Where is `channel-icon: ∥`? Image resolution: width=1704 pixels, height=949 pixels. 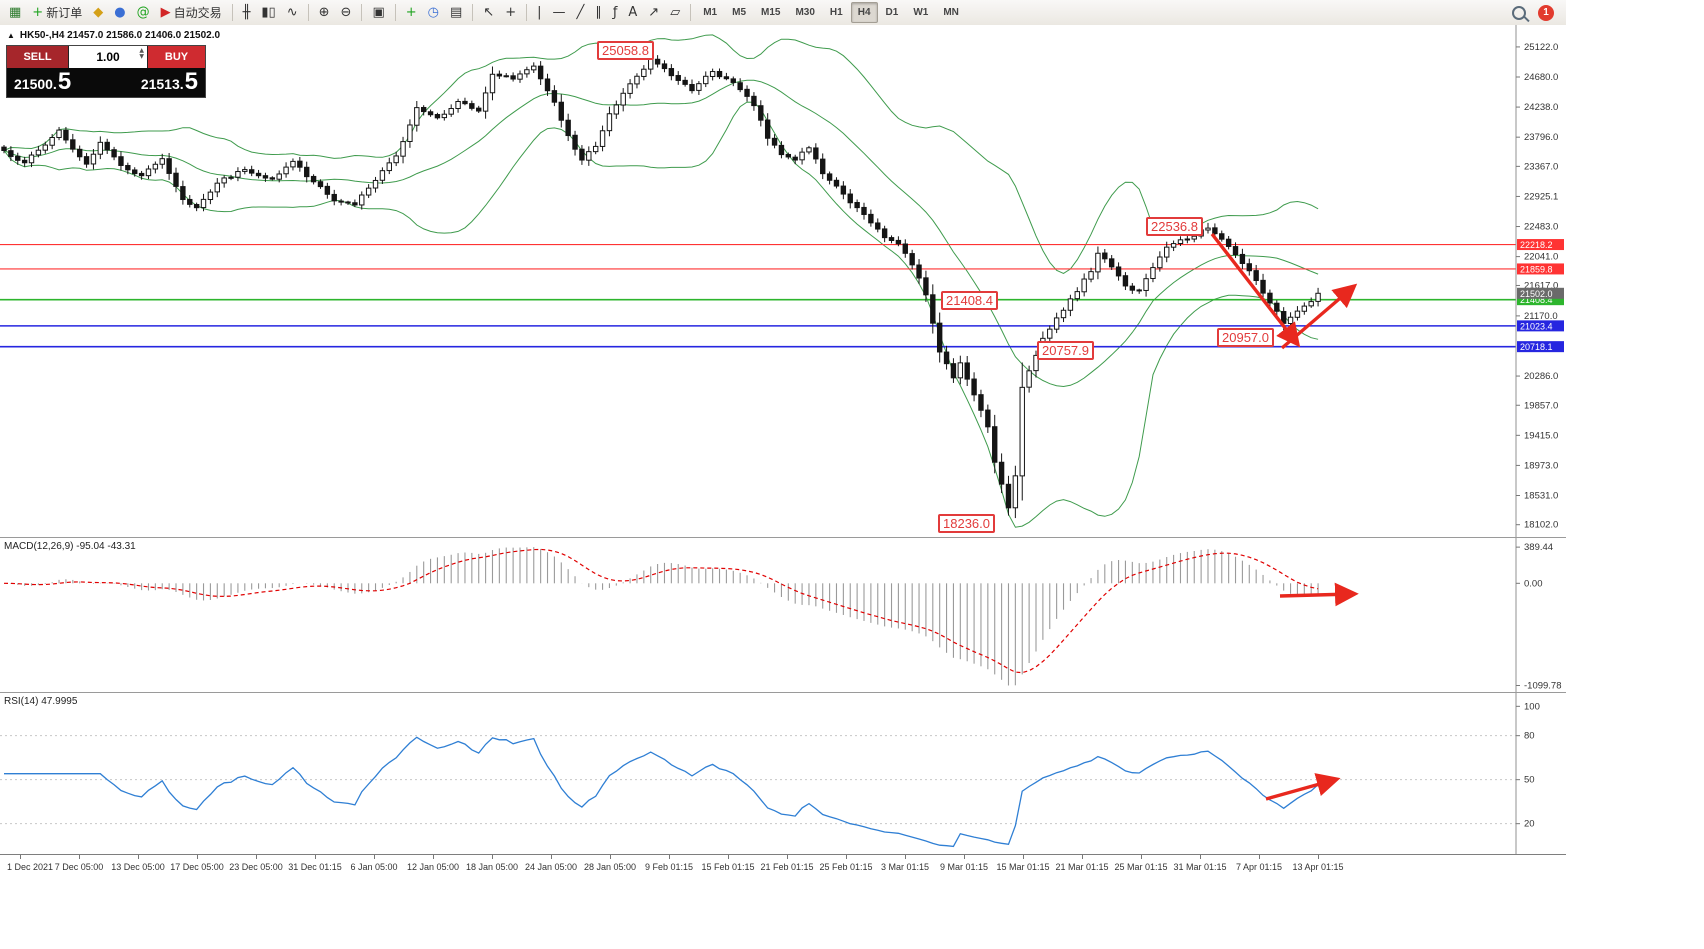
channel-icon: ∥ is located at coordinates (598, 12).